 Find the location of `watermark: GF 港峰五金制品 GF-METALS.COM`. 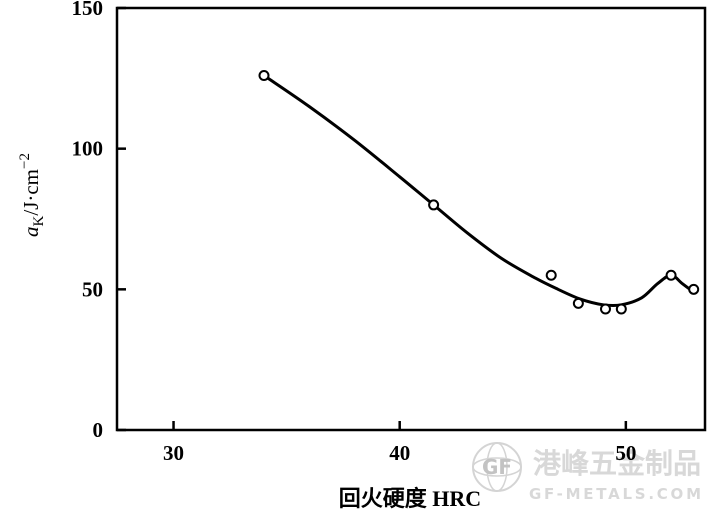

watermark: GF 港峰五金制品 GF-METALS.COM is located at coordinates (586, 472).